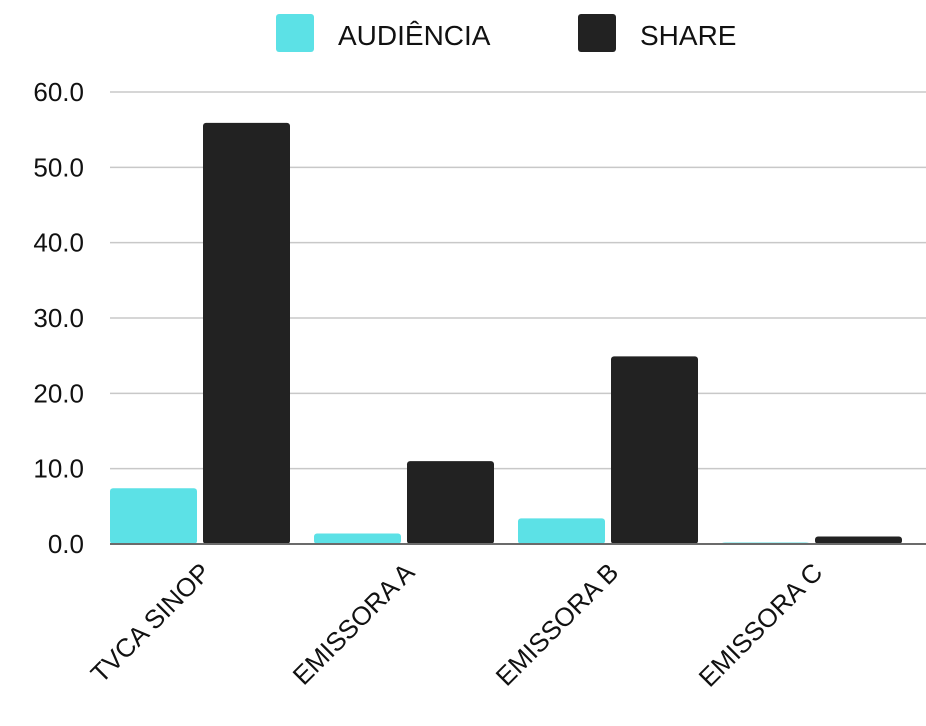 The height and width of the screenshot is (726, 926). What do you see at coordinates (414, 35) in the screenshot?
I see `legend-label-audiencia: AUDIÊNCIA` at bounding box center [414, 35].